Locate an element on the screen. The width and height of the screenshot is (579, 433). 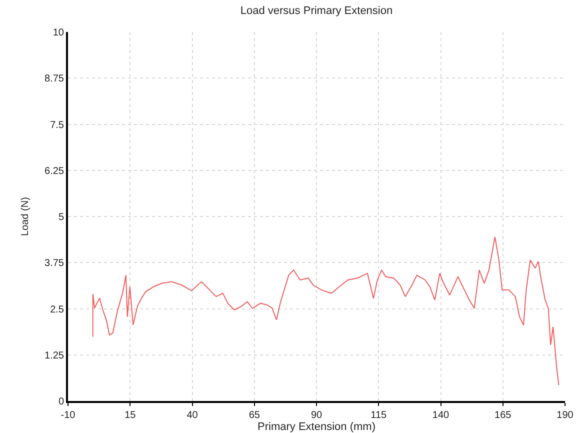
x-tick-label: 165 is located at coordinates (503, 415).